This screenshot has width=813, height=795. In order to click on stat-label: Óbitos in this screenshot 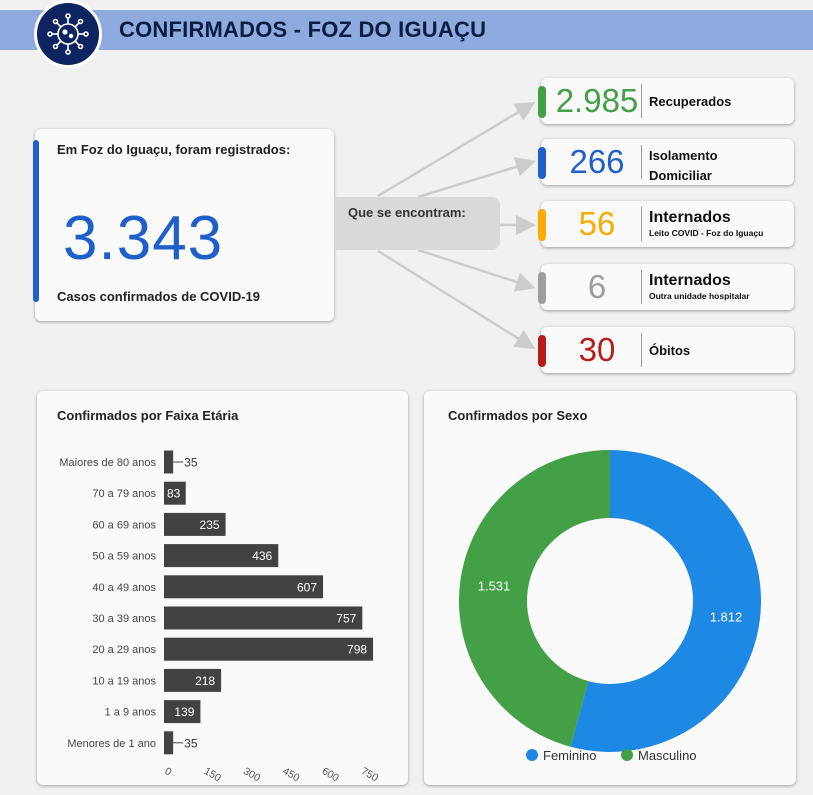, I will do `click(670, 350)`.